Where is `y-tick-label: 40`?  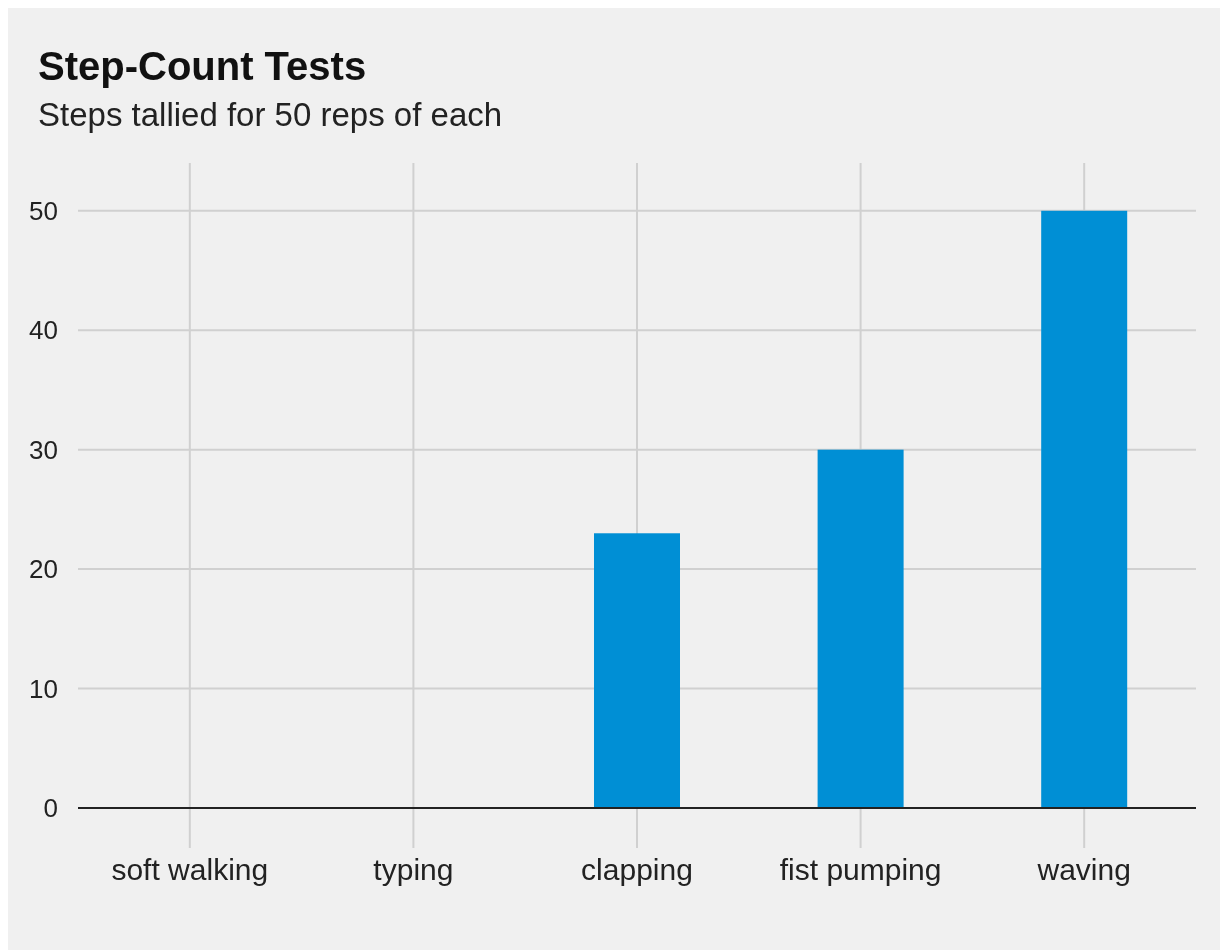 y-tick-label: 40 is located at coordinates (43, 330).